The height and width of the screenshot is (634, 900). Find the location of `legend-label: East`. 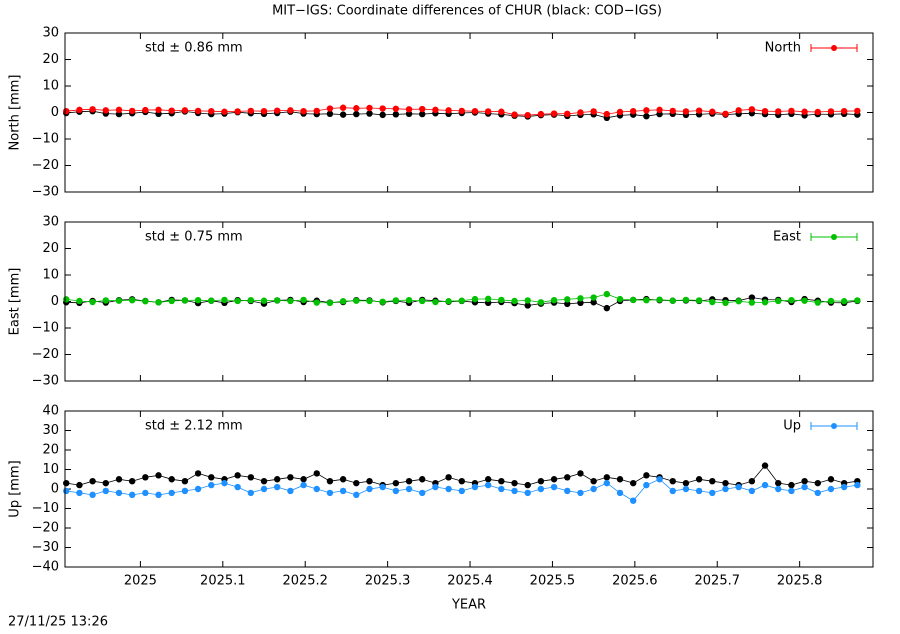

legend-label: East is located at coordinates (787, 237).